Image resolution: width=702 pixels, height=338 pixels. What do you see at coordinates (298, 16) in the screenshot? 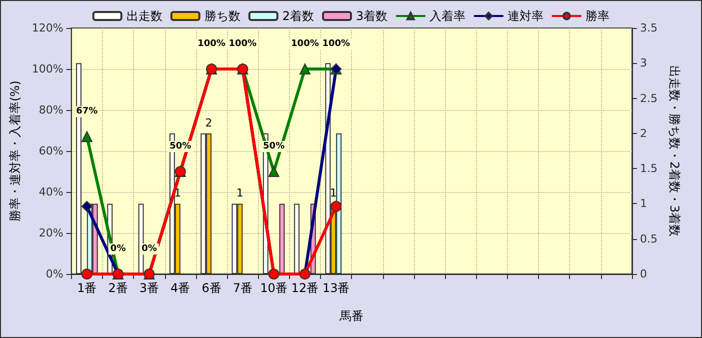
I see `legend-label: 2着数` at bounding box center [298, 16].